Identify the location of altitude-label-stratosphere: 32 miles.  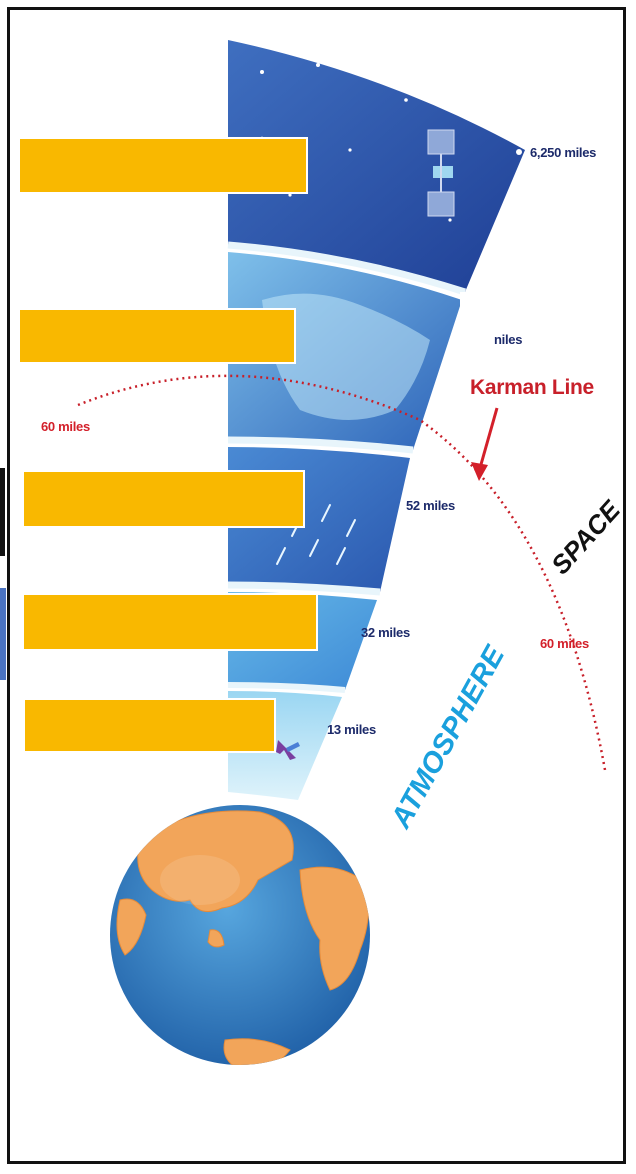
(385, 632).